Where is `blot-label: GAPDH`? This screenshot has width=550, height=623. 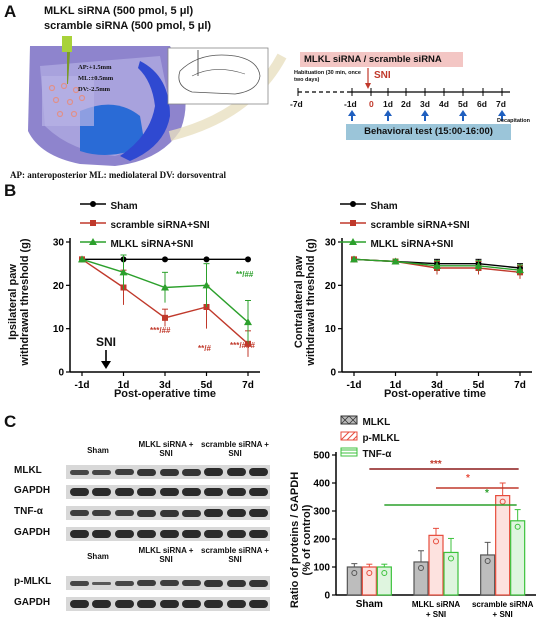
blot-label: GAPDH is located at coordinates (32, 532).